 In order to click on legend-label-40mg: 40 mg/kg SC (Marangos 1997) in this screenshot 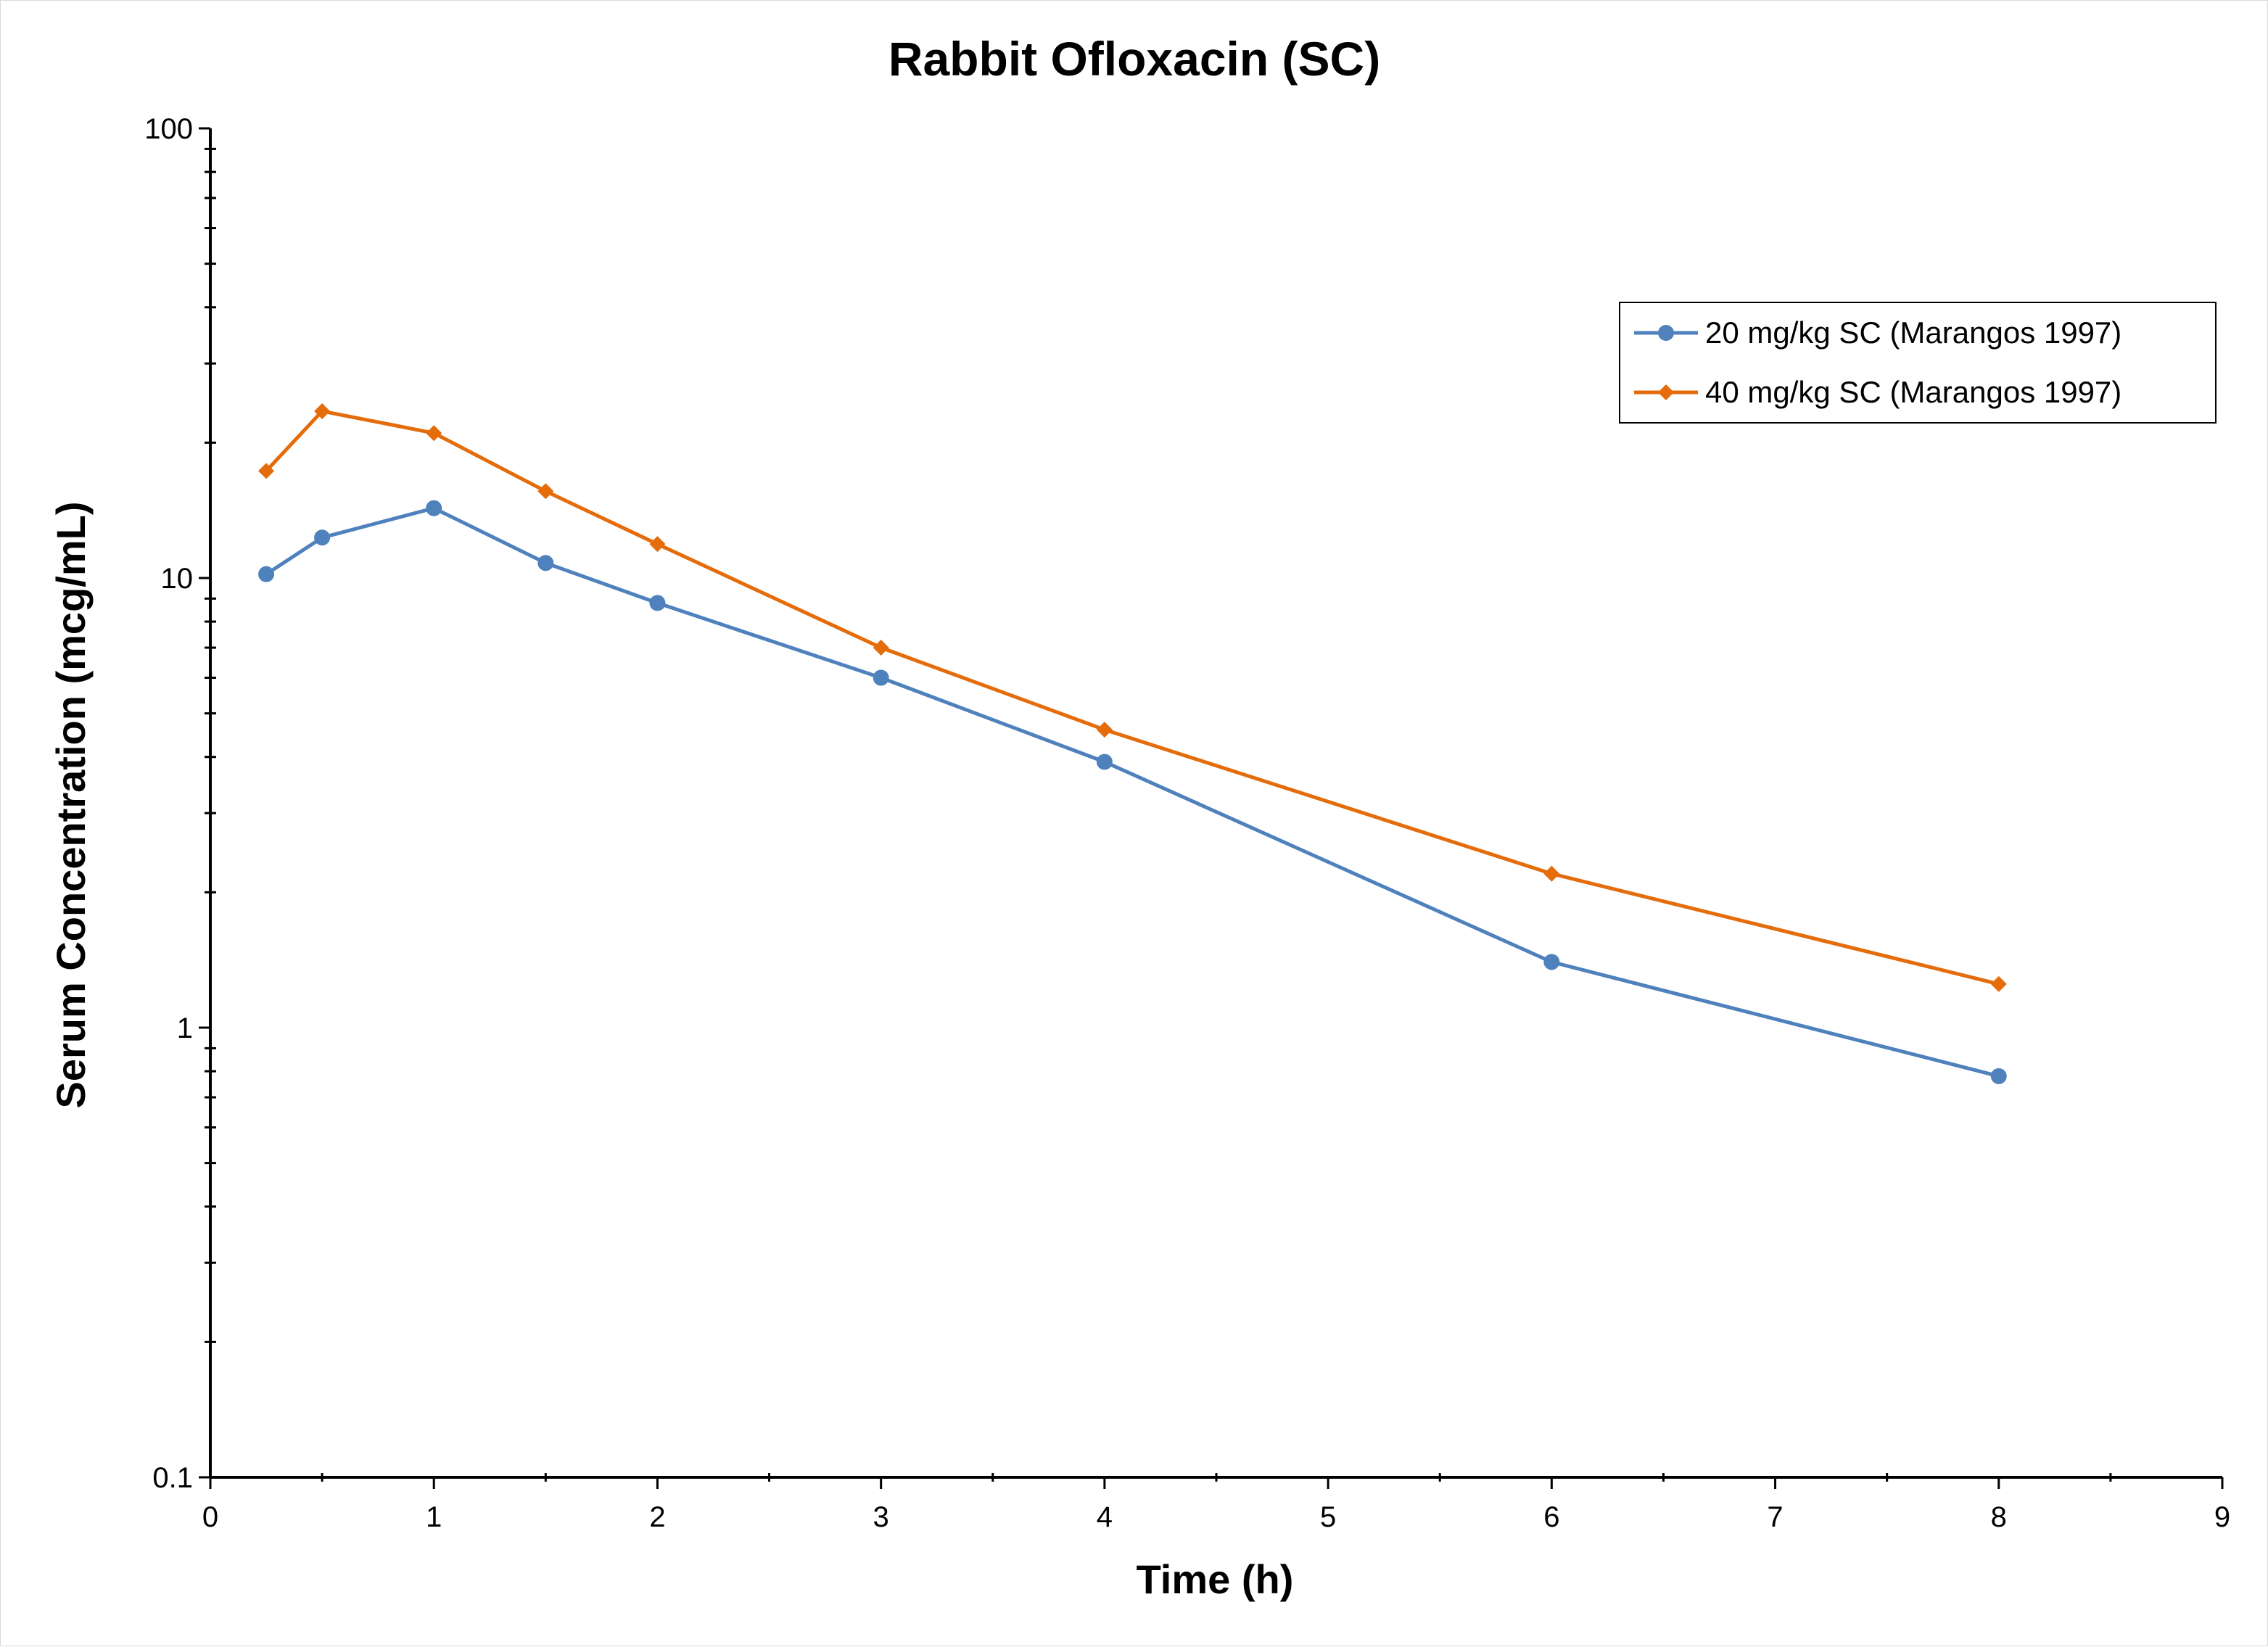, I will do `click(1913, 392)`.